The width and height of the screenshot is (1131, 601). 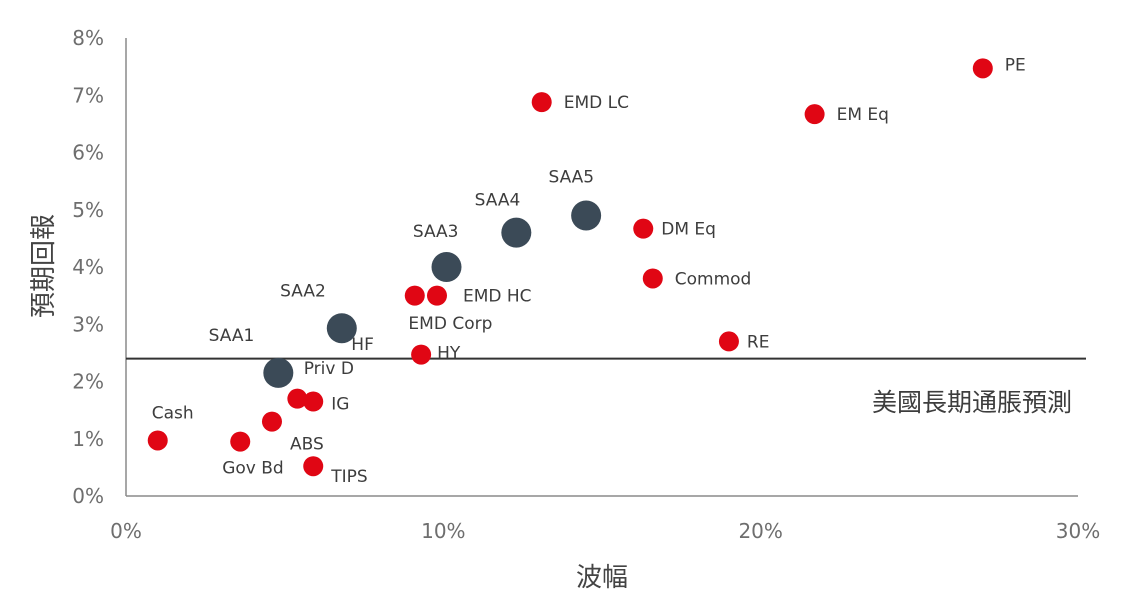 What do you see at coordinates (88, 267) in the screenshot?
I see `y-tick-label: 4%` at bounding box center [88, 267].